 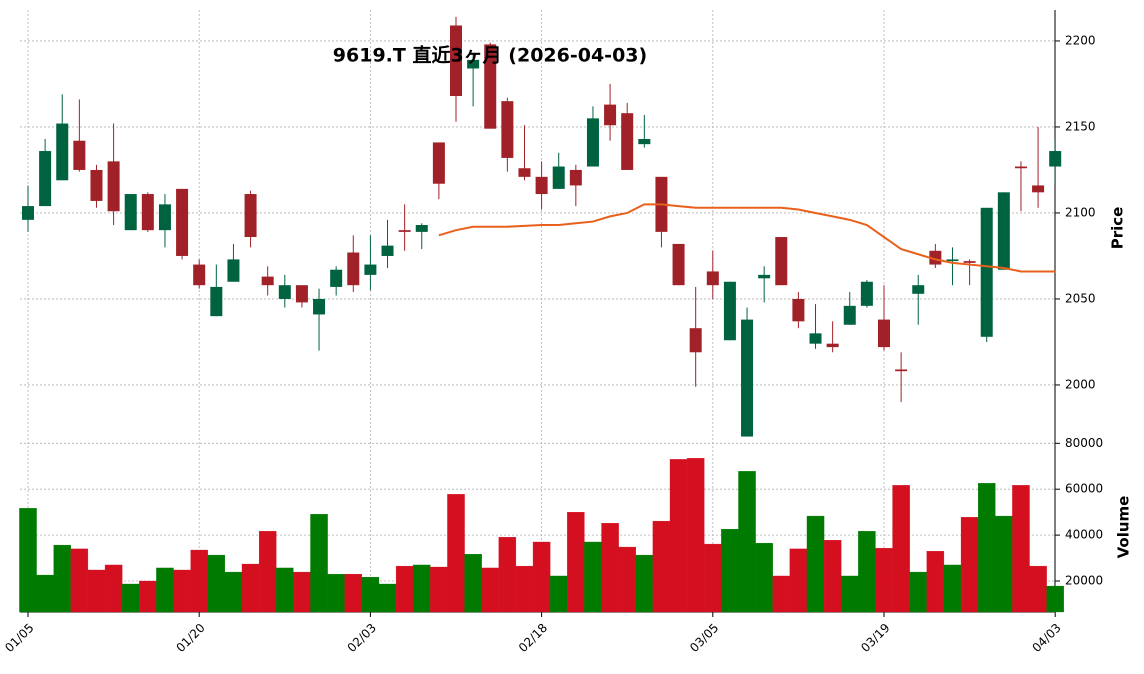 What do you see at coordinates (1080, 126) in the screenshot?
I see `y-tick-label: 2150` at bounding box center [1080, 126].